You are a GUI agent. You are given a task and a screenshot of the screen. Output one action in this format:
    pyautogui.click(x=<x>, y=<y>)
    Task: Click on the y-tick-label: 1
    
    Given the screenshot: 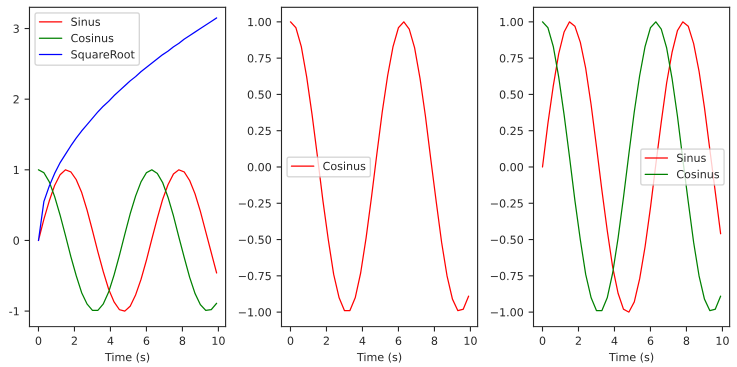 What is the action you would take?
    pyautogui.click(x=16, y=170)
    